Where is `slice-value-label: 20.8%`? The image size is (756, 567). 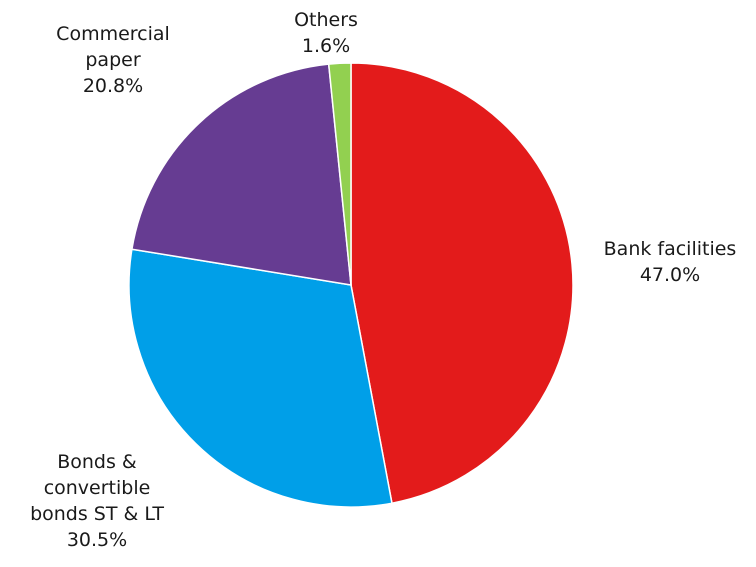 slice-value-label: 20.8% is located at coordinates (113, 86).